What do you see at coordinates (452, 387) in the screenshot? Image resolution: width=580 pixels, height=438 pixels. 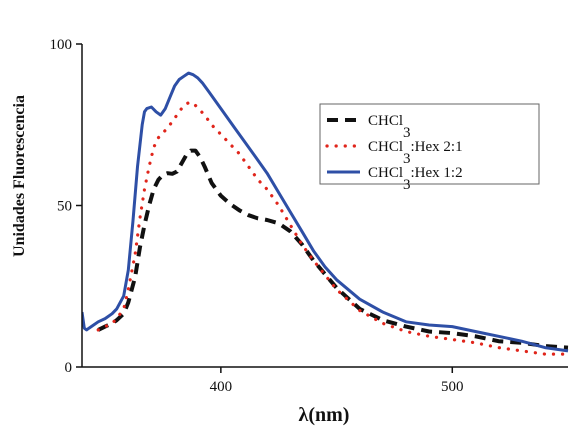 I see `x-tick-label: 500` at bounding box center [452, 387].